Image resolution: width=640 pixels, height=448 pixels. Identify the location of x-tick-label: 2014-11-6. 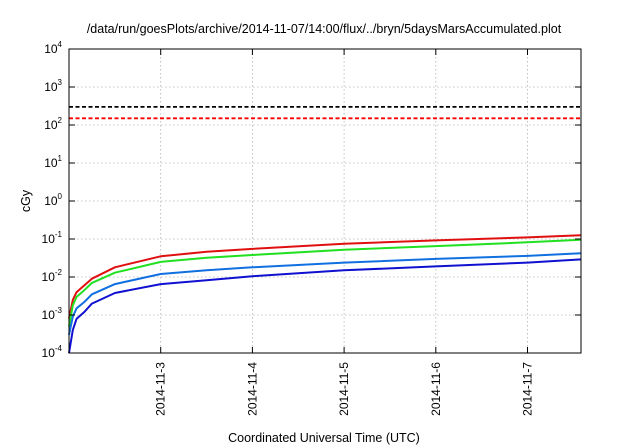
(436, 389).